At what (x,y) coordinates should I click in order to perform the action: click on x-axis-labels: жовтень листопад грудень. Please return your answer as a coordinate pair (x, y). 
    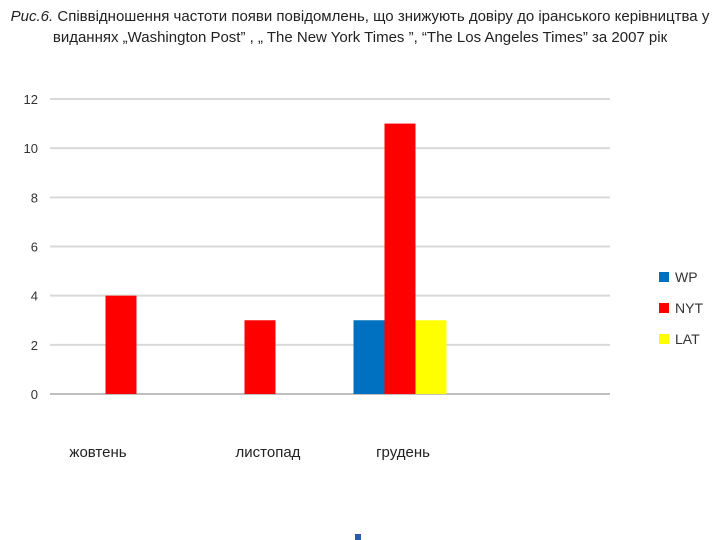
    Looking at the image, I should click on (249, 452).